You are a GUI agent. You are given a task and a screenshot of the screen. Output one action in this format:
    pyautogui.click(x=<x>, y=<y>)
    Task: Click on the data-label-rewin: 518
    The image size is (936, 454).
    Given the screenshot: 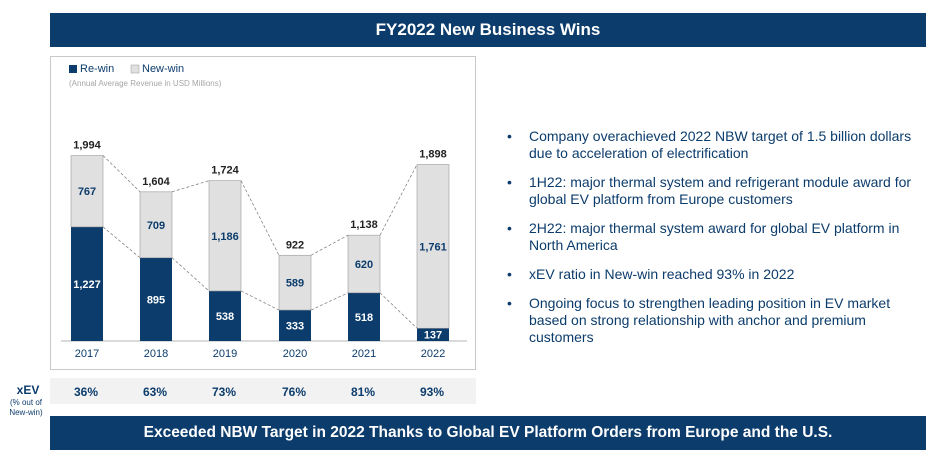 What is the action you would take?
    pyautogui.click(x=364, y=318)
    